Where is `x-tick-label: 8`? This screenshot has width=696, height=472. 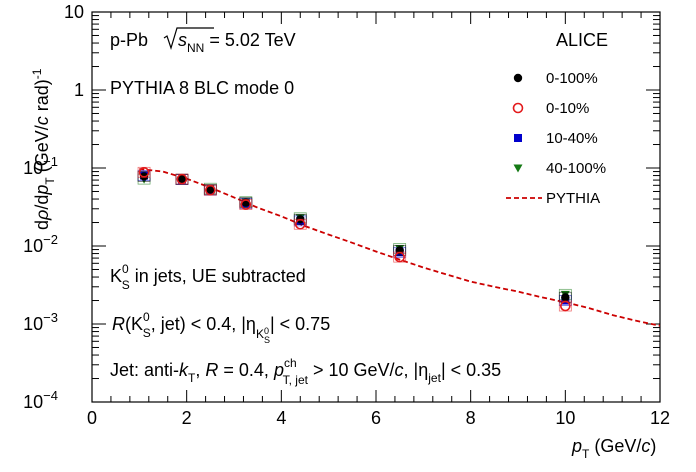 x-tick-label: 8 is located at coordinates (471, 418).